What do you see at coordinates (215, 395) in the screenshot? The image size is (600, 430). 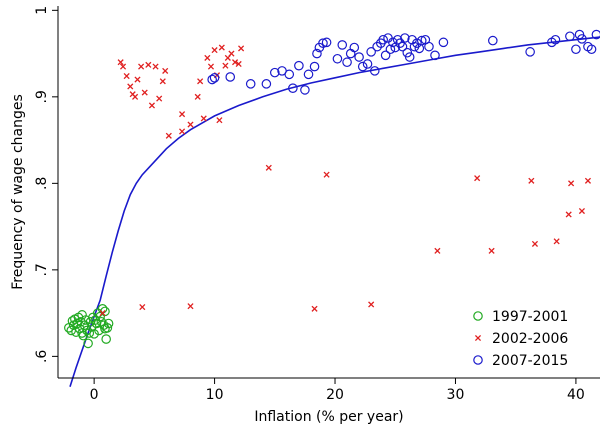 I see `x-tick-label: 10` at bounding box center [215, 395].